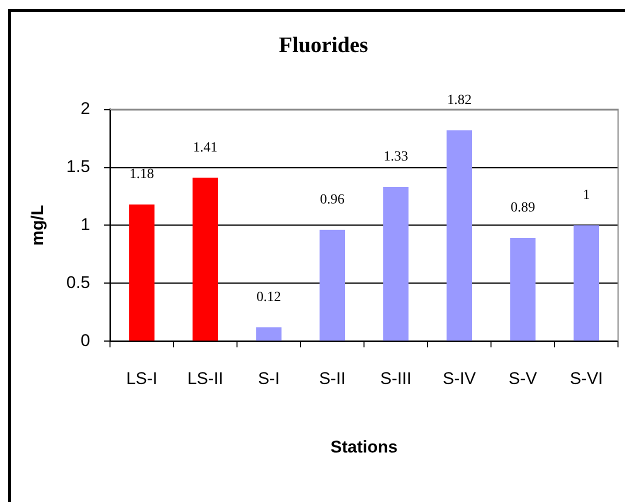 The image size is (625, 502). I want to click on data-label: 0.89, so click(523, 208).